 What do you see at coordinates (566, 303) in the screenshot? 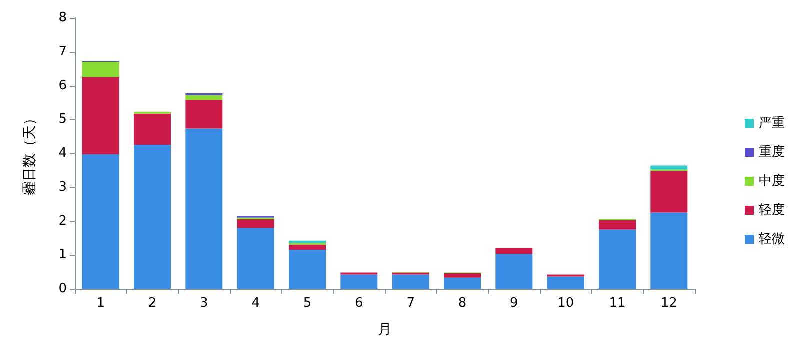
I see `x-tick-label: 10` at bounding box center [566, 303].